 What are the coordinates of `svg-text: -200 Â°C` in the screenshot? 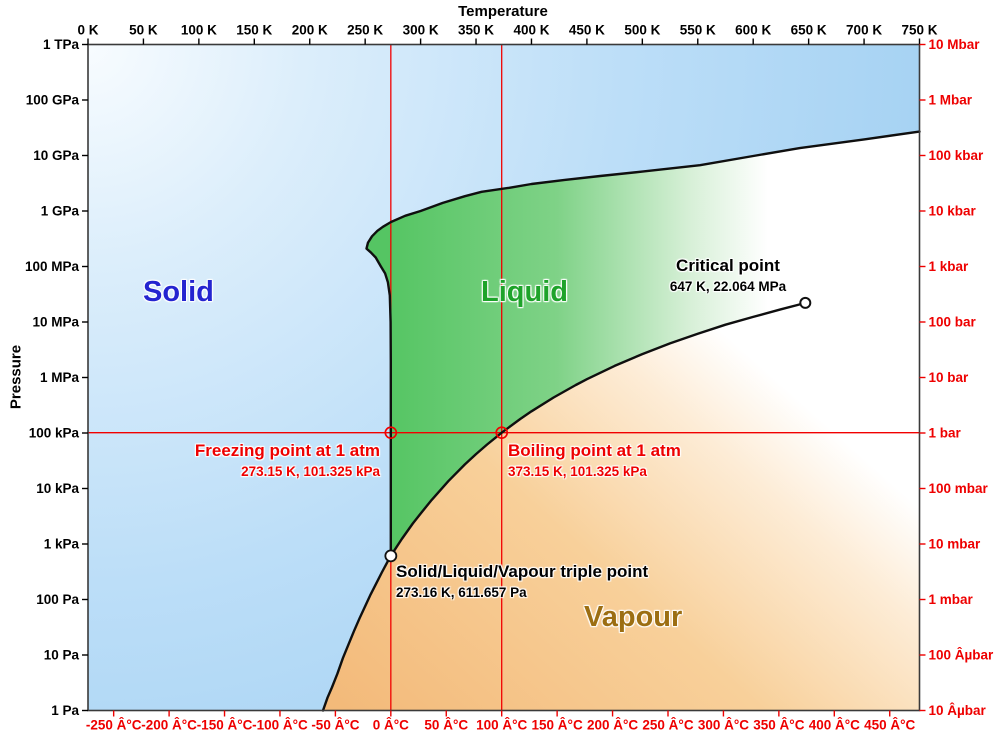 It's located at (169, 725).